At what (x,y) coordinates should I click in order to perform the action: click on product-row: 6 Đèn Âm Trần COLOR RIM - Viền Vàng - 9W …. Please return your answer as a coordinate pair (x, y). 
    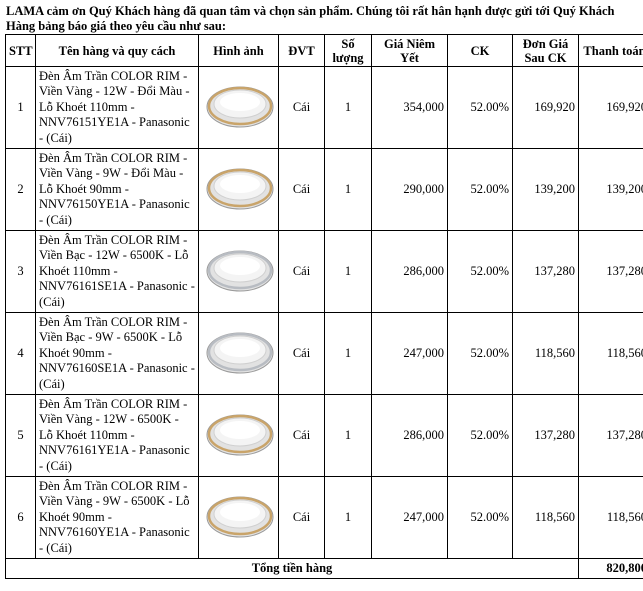
    Looking at the image, I should click on (324, 517).